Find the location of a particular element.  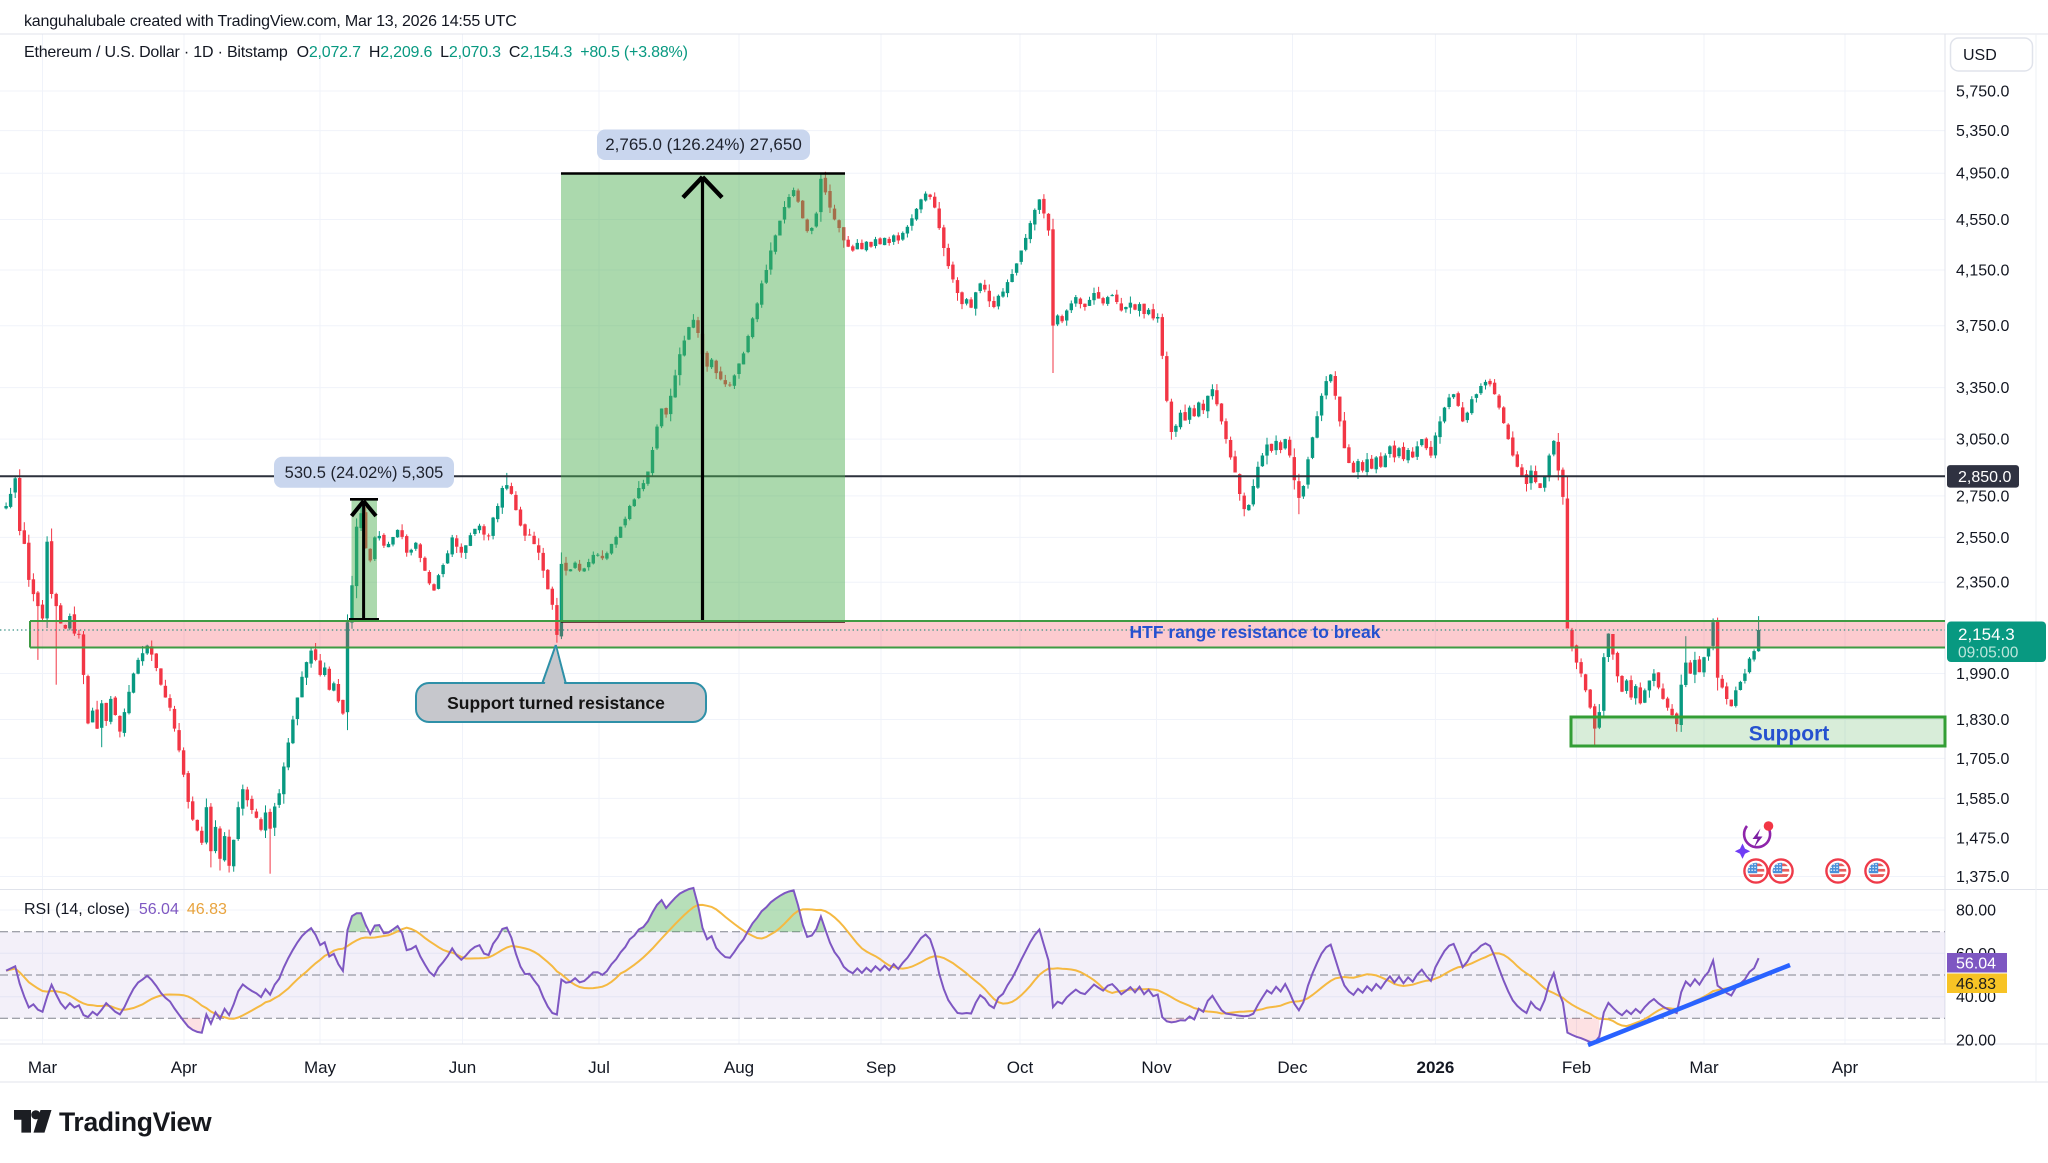

svg-text: 2,765.0 (126.24%) 27,650 is located at coordinates (703, 144).